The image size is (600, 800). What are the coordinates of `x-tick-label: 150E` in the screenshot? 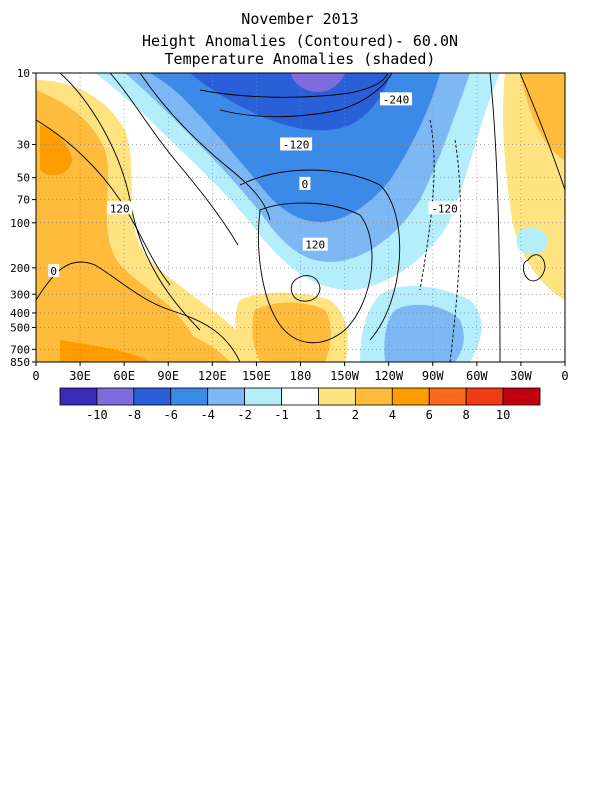 It's located at (256, 376).